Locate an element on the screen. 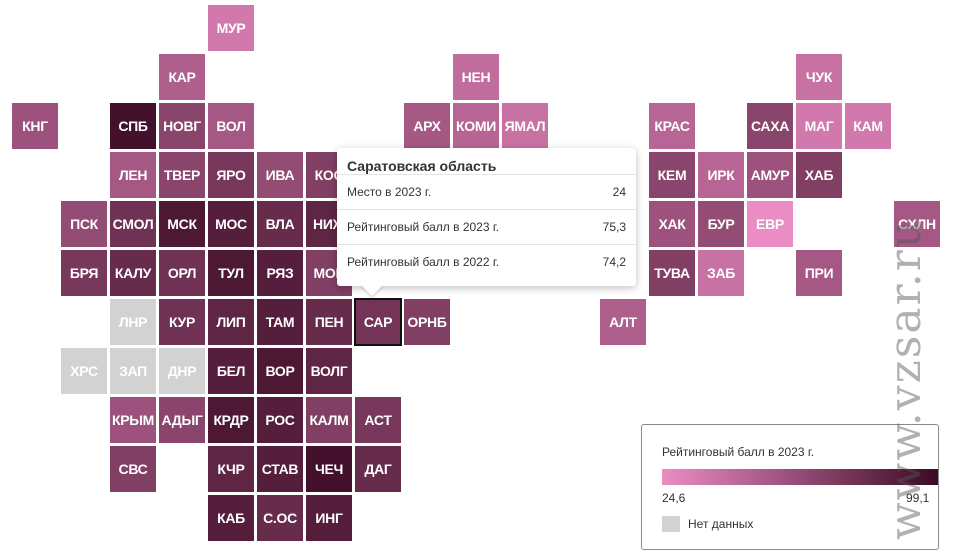  tooltip-row-label: Рейтинговый балл в 2023 г. is located at coordinates (423, 227).